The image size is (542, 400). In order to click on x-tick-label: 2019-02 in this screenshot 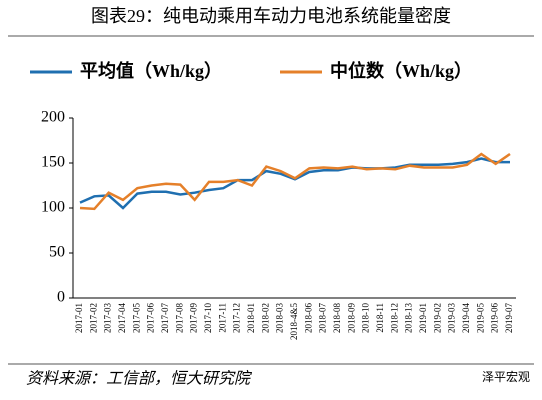, I will do `click(437, 318)`.